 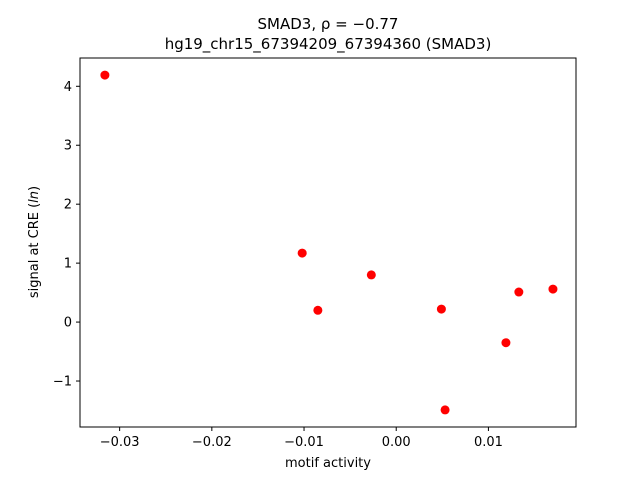 I want to click on y-axis-label-prefix: signal at CRE (, so click(x=34, y=250).